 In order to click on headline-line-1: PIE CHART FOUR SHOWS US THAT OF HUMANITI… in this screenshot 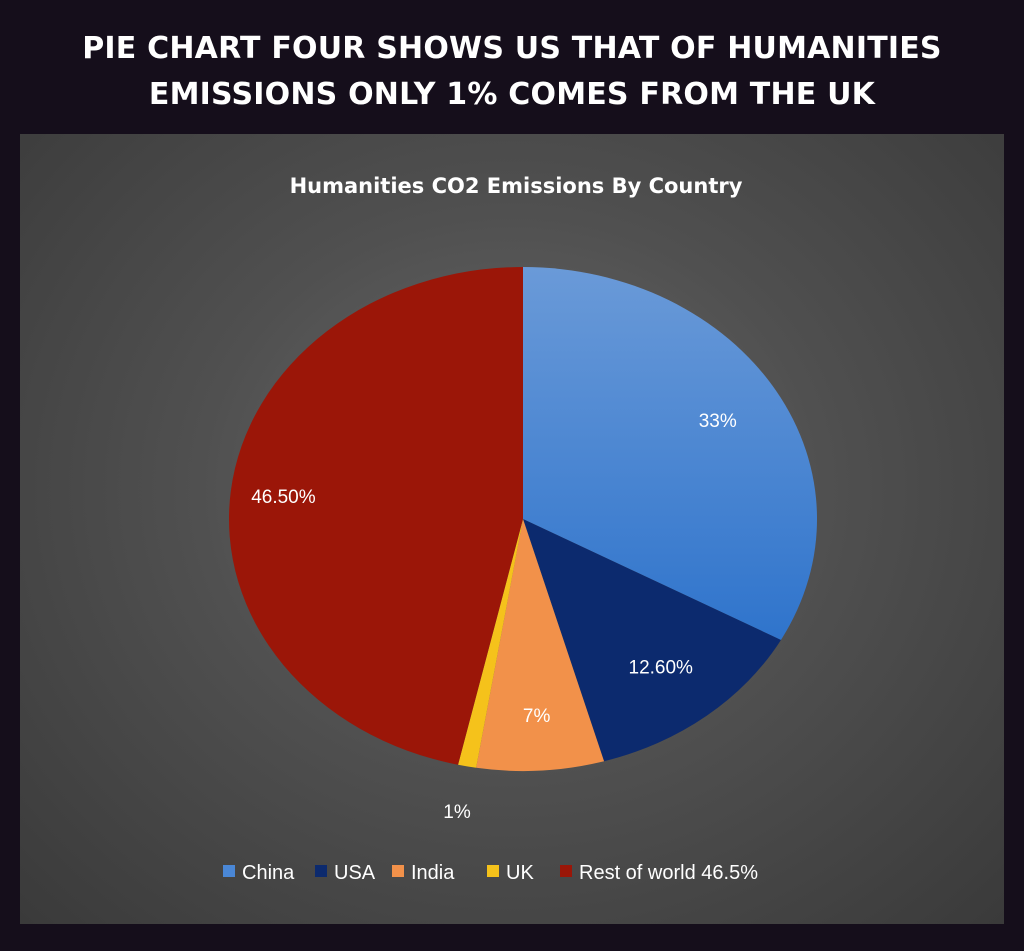, I will do `click(512, 48)`.